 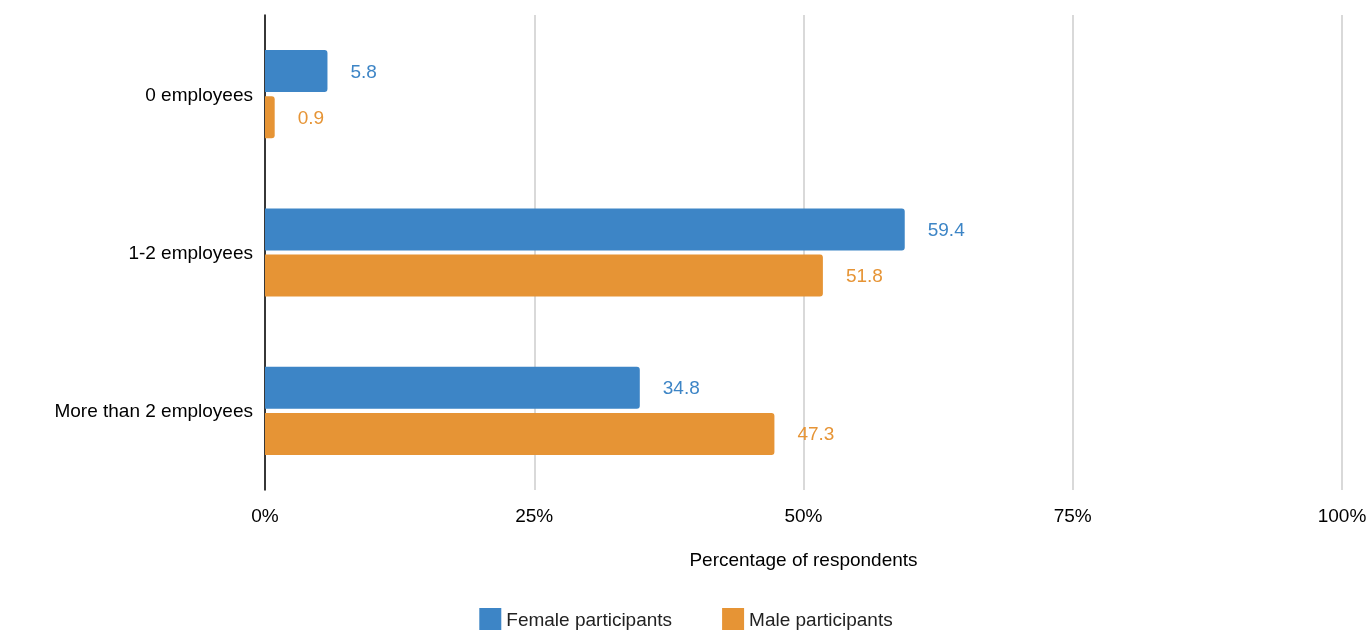 What do you see at coordinates (946, 229) in the screenshot?
I see `data-label: 59.4` at bounding box center [946, 229].